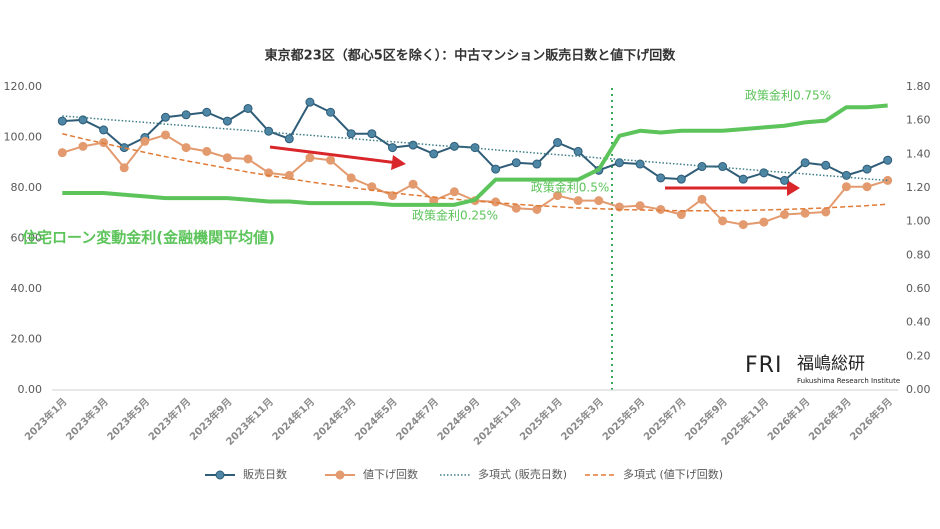 This screenshot has height=529, width=940. What do you see at coordinates (27, 238) in the screenshot?
I see `y-tick-label: 60.00` at bounding box center [27, 238].